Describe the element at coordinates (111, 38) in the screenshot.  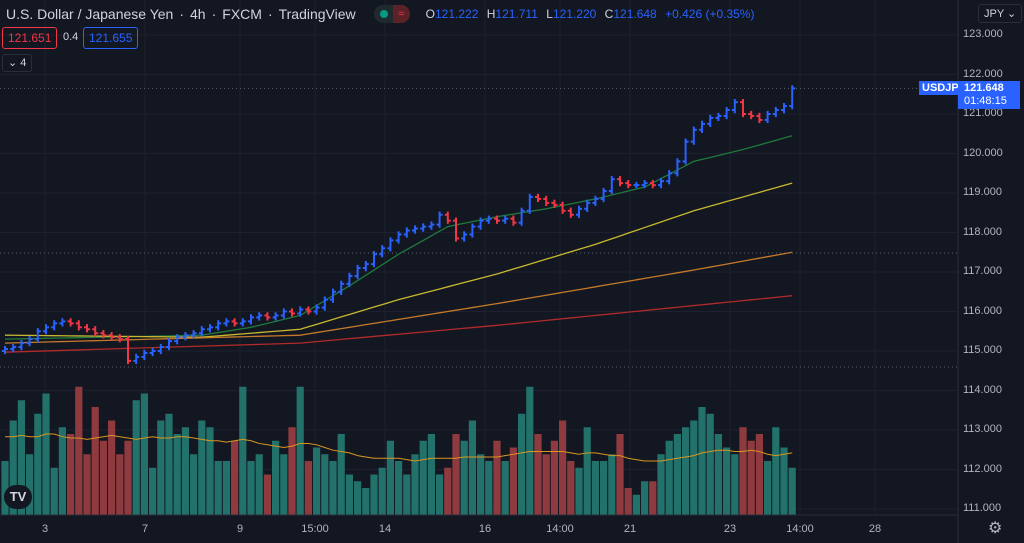
I see `buy-button: 121.655` at that location.